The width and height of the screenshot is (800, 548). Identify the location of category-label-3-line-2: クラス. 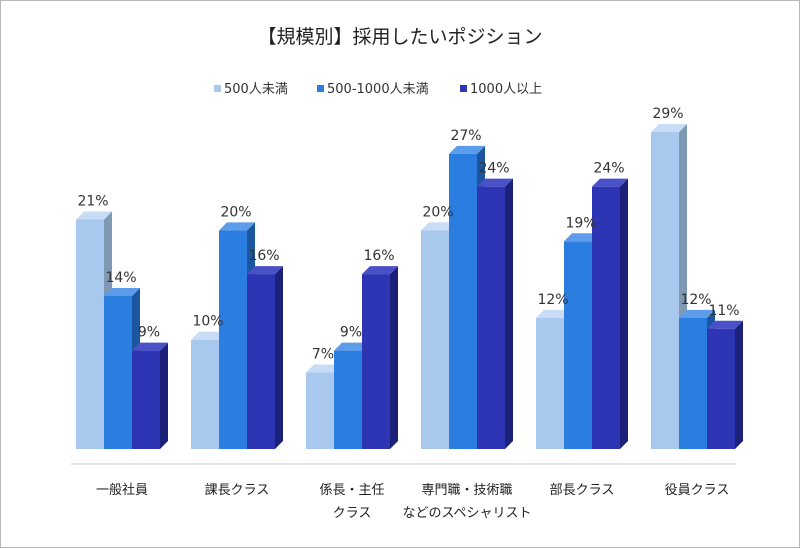
(352, 513).